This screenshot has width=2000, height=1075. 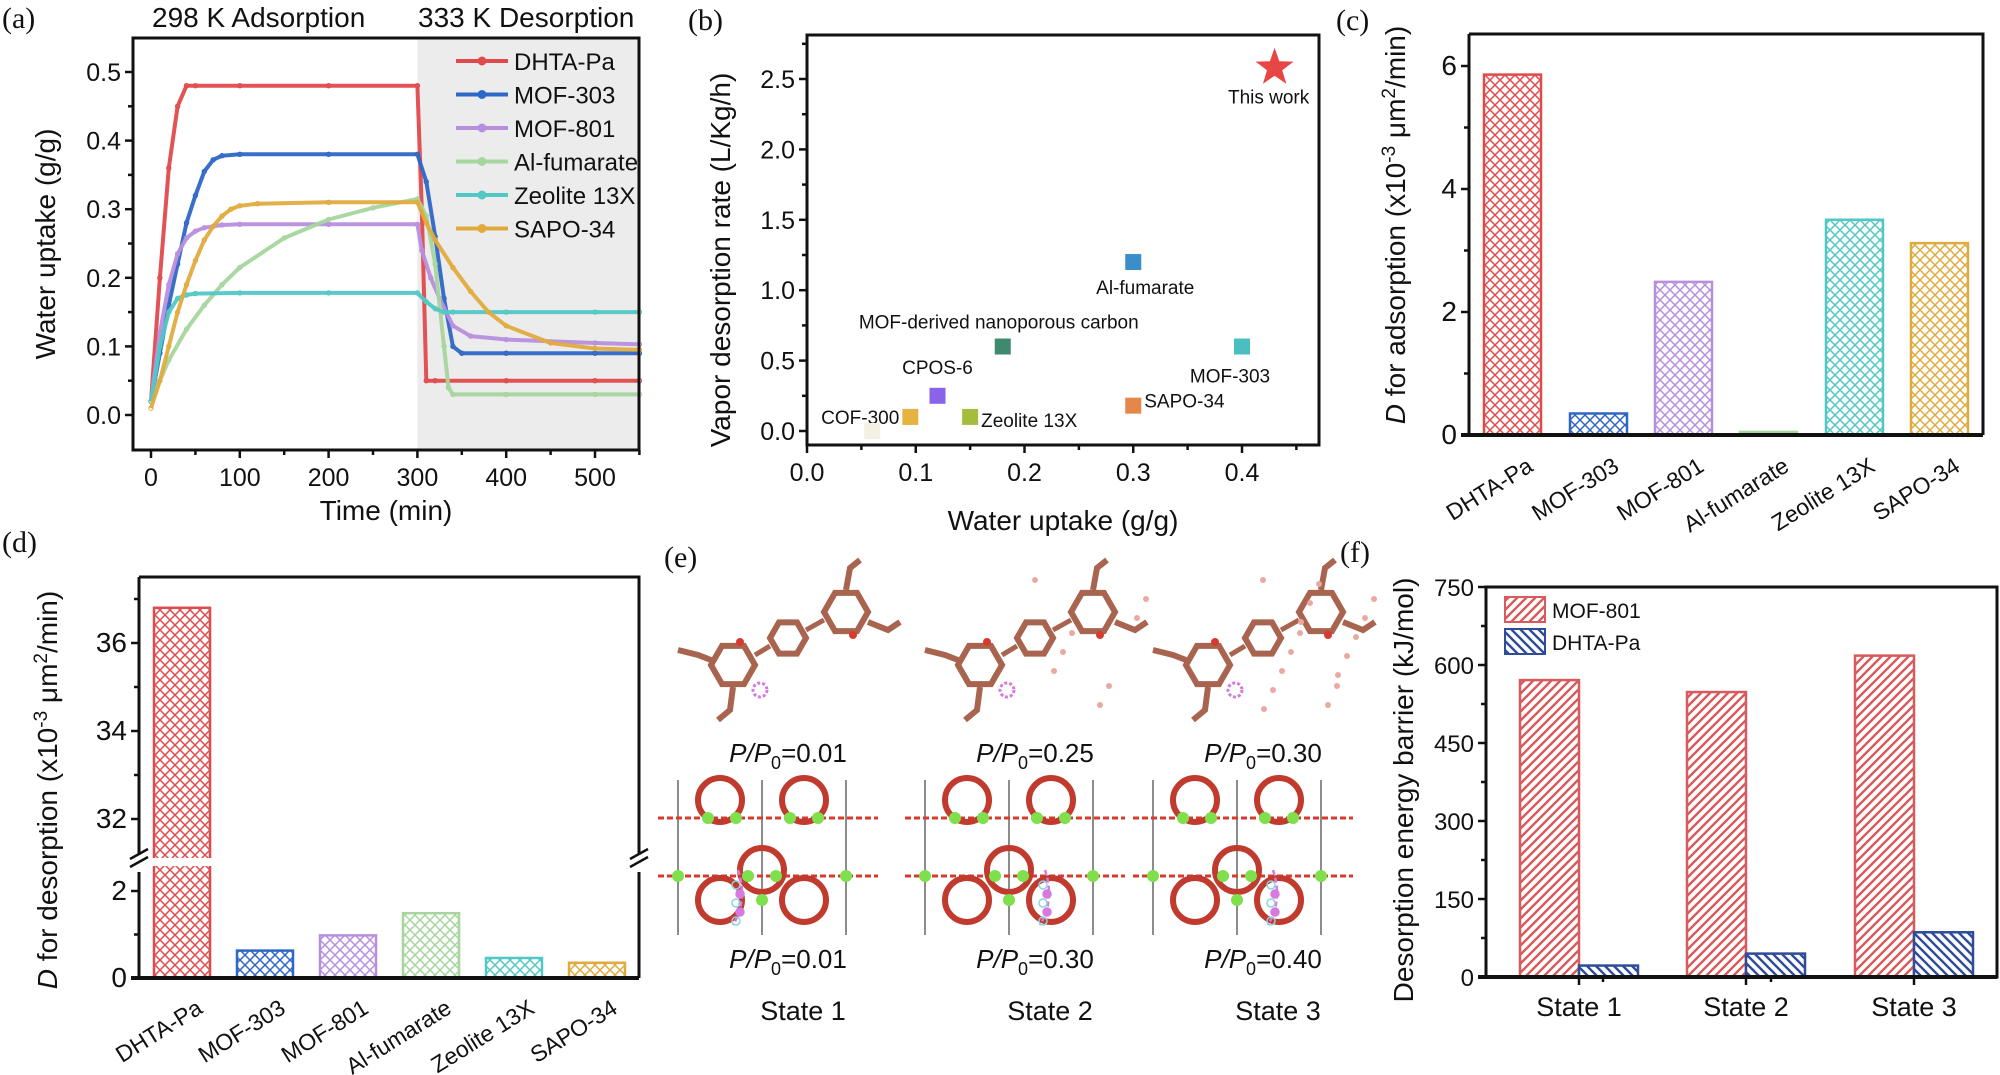 What do you see at coordinates (1596, 643) in the screenshot?
I see `legend-label: DHTA-Pa` at bounding box center [1596, 643].